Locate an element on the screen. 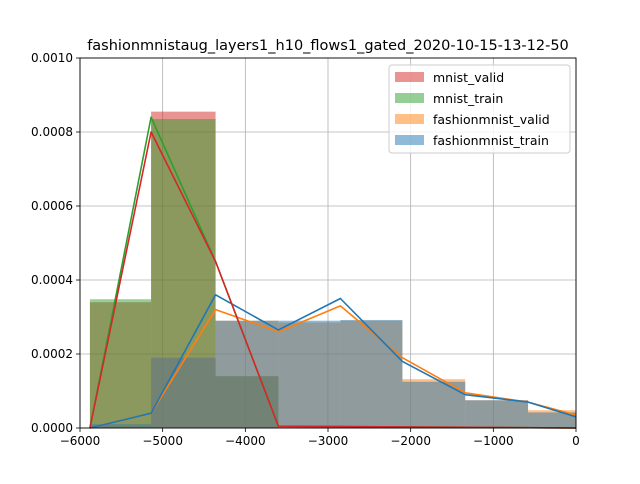 The height and width of the screenshot is (484, 640). y-tick-label-2: 0.0004 is located at coordinates (52, 280).